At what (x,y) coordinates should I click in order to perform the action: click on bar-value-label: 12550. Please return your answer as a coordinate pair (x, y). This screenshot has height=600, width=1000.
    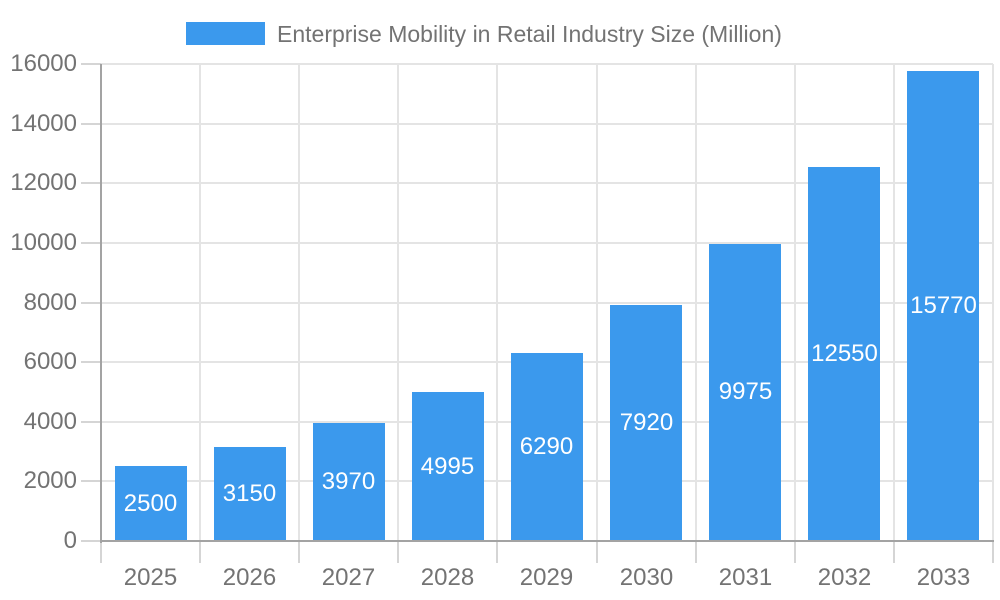
    Looking at the image, I should click on (844, 353).